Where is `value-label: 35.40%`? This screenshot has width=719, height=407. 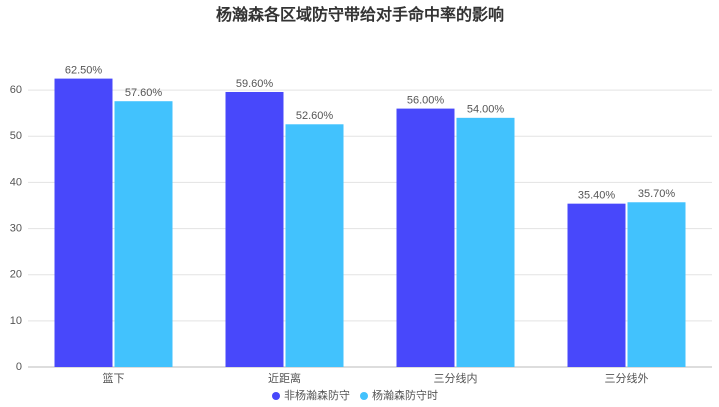 value-label: 35.40% is located at coordinates (597, 196).